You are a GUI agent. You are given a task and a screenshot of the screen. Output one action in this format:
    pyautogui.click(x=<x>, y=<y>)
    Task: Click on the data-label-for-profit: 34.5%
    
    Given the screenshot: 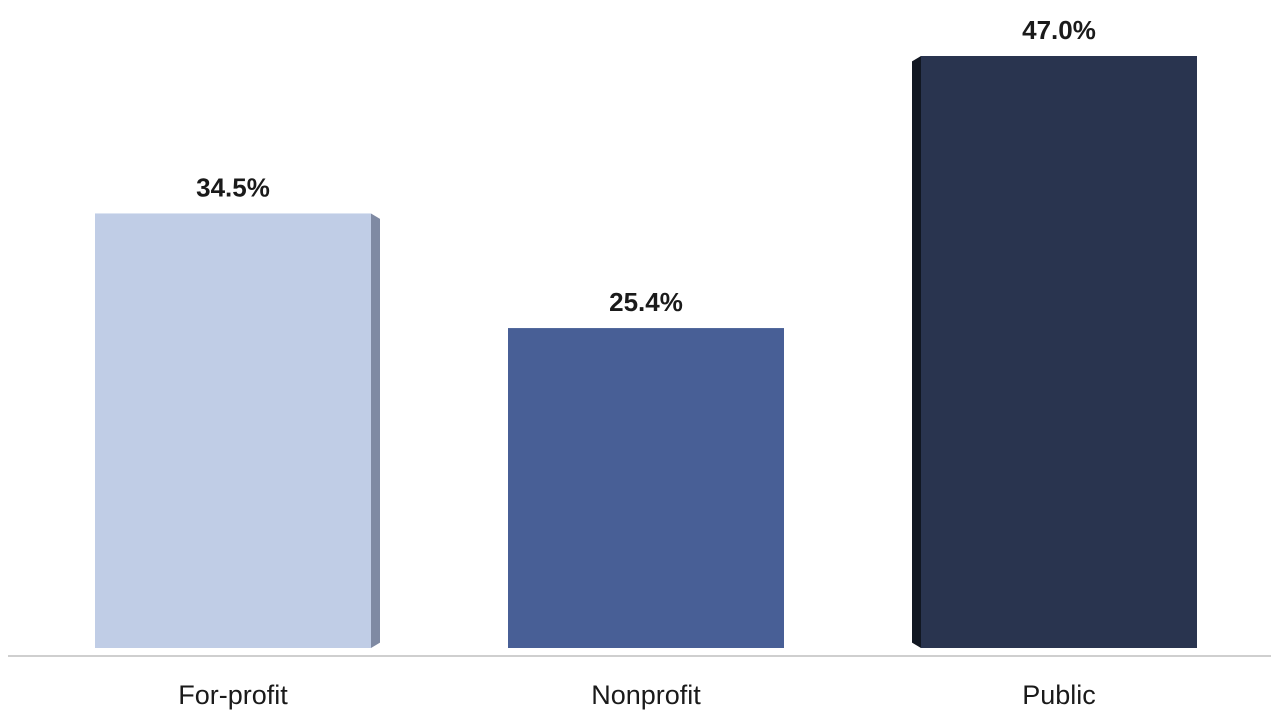 What is the action you would take?
    pyautogui.click(x=233, y=187)
    